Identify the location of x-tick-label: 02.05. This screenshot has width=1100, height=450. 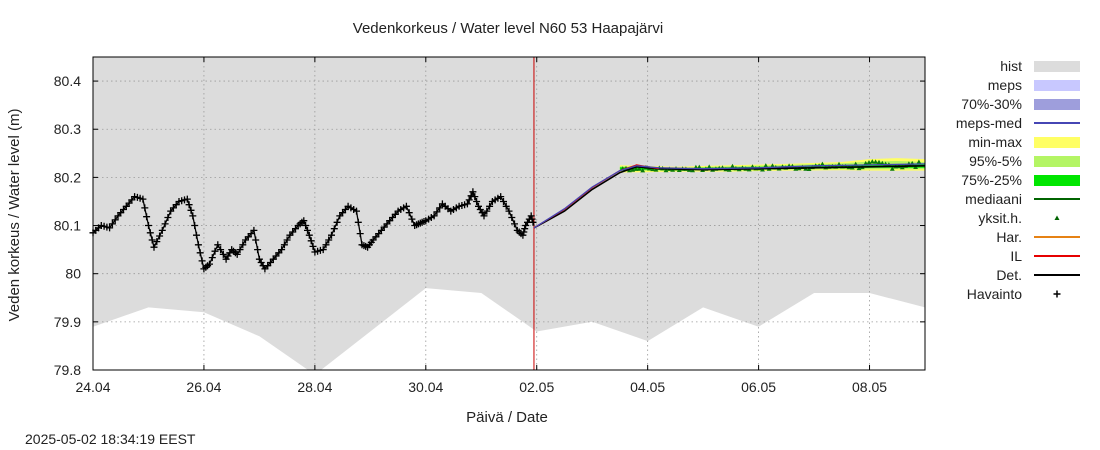
(536, 387).